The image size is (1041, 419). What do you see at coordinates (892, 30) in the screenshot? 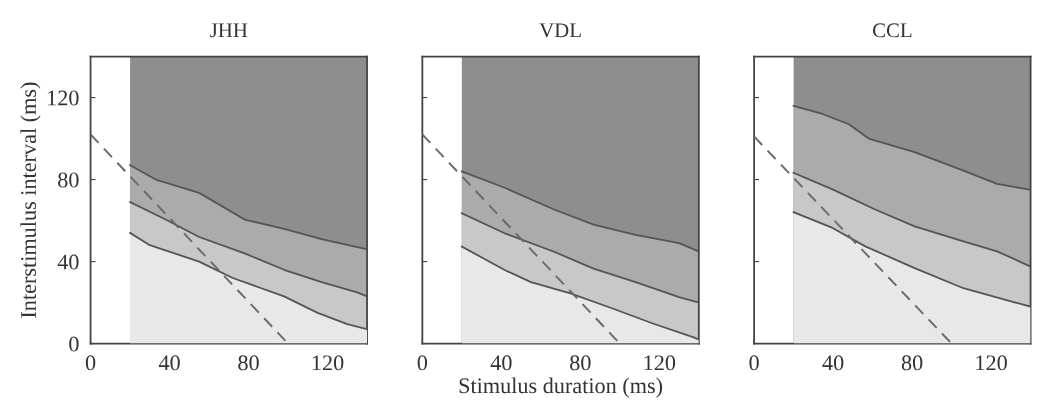
I see `chart-title: CCL` at bounding box center [892, 30].